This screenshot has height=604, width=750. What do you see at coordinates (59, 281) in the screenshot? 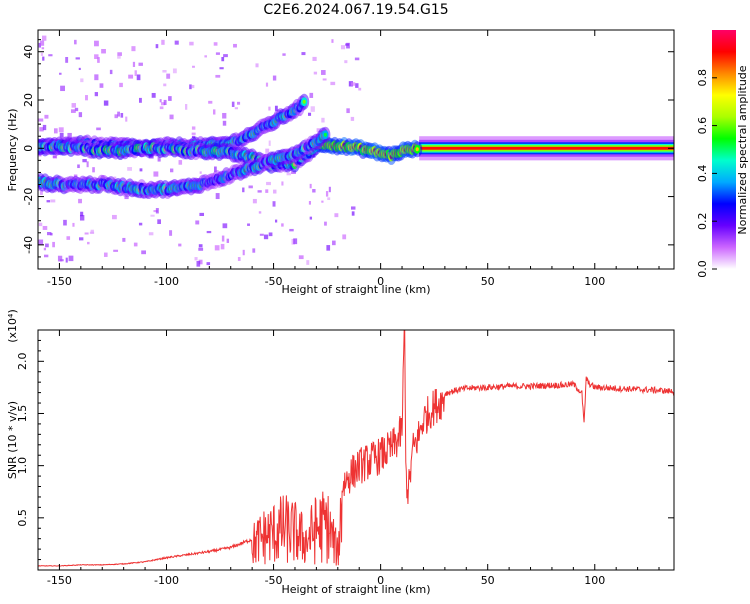
I see `spectrogram-x-tick-label: -150` at bounding box center [59, 281].